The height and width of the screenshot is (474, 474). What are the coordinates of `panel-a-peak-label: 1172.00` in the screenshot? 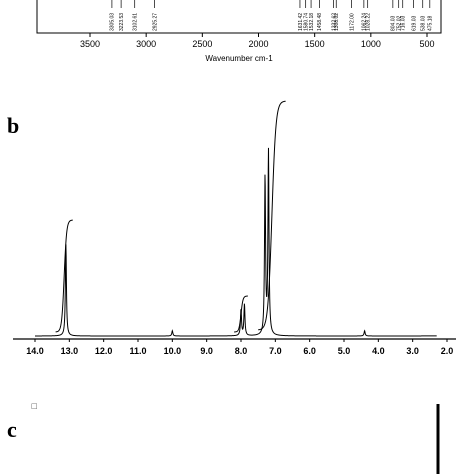 It's located at (352, 22).